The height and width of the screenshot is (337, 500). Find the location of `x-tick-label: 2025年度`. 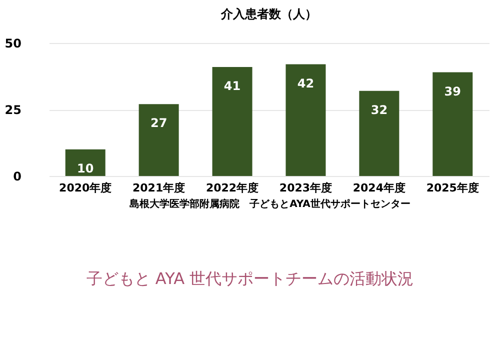

x-tick-label: 2025年度 is located at coordinates (452, 188).